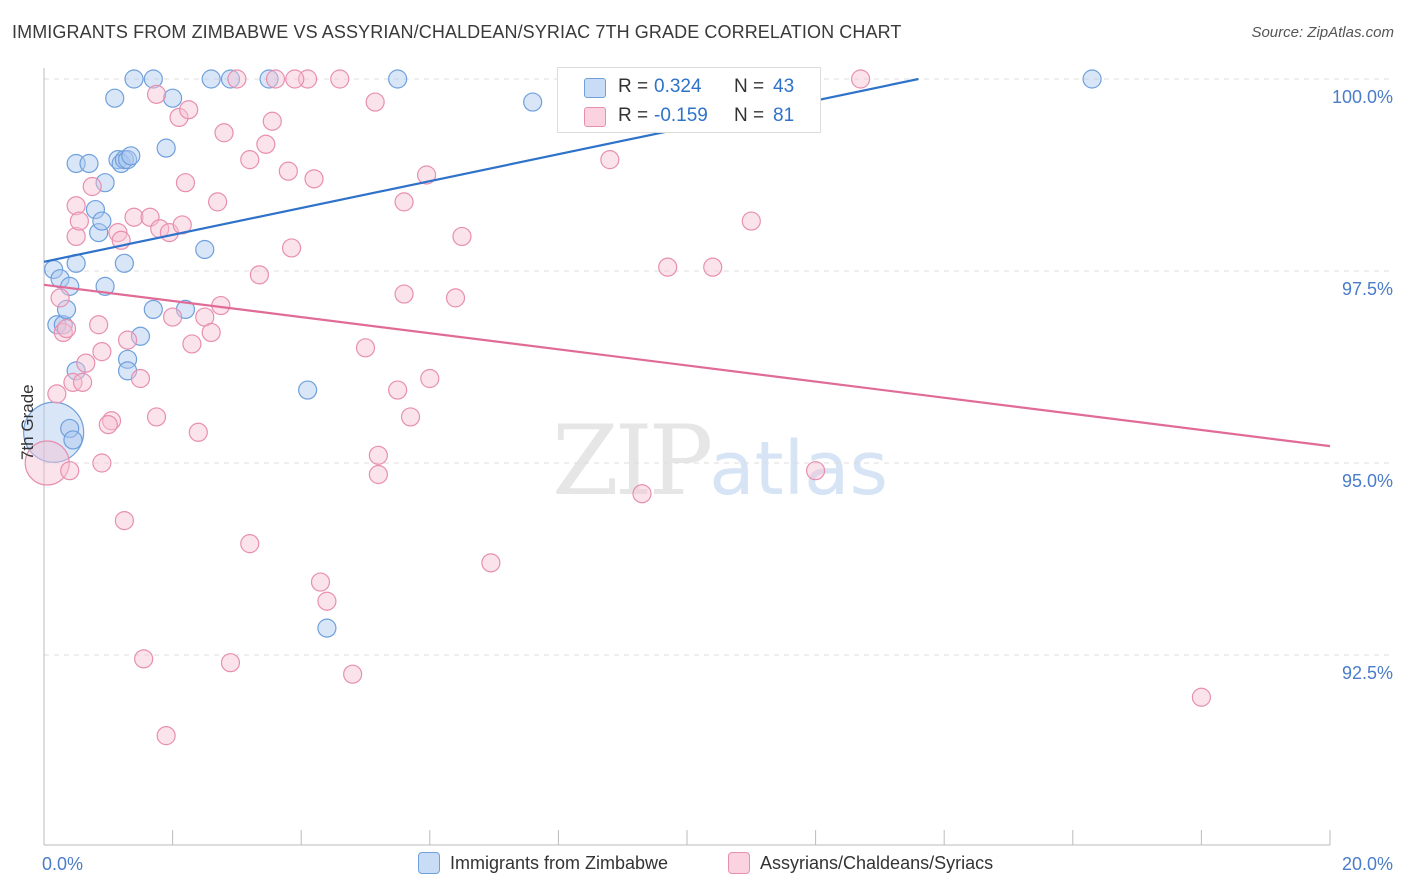  I want to click on y-tick-label: 92.5%, so click(1367, 673).